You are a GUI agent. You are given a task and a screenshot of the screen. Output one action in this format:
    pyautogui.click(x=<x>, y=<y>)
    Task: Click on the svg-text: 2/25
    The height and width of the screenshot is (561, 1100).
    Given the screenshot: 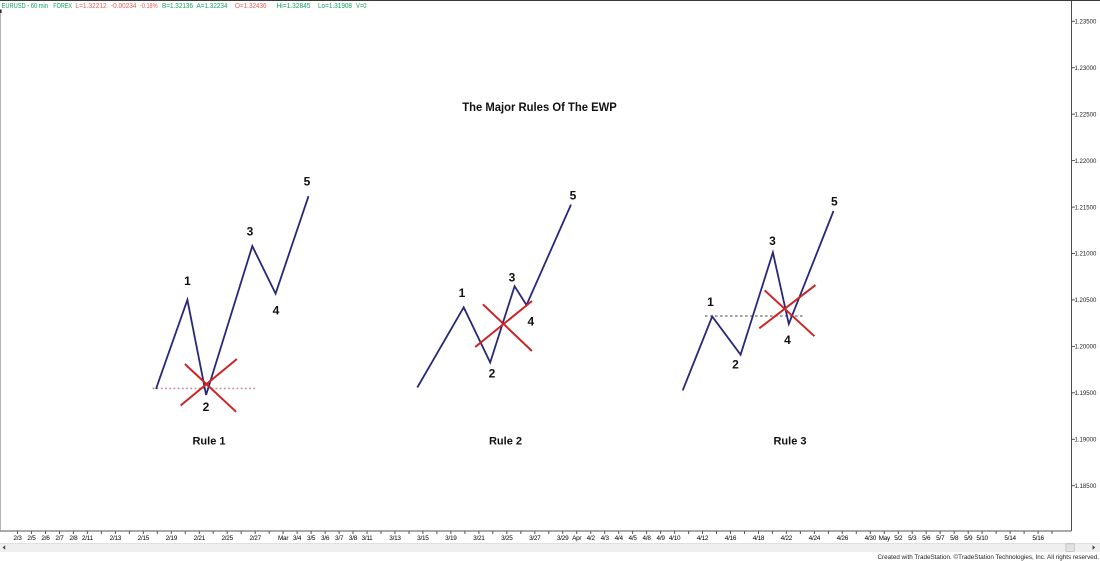 What is the action you would take?
    pyautogui.click(x=227, y=538)
    